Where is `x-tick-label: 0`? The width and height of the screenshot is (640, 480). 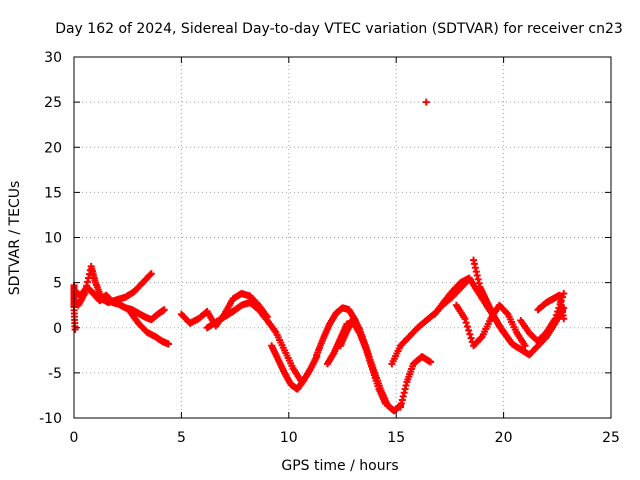 x-tick-label: 0 is located at coordinates (74, 438).